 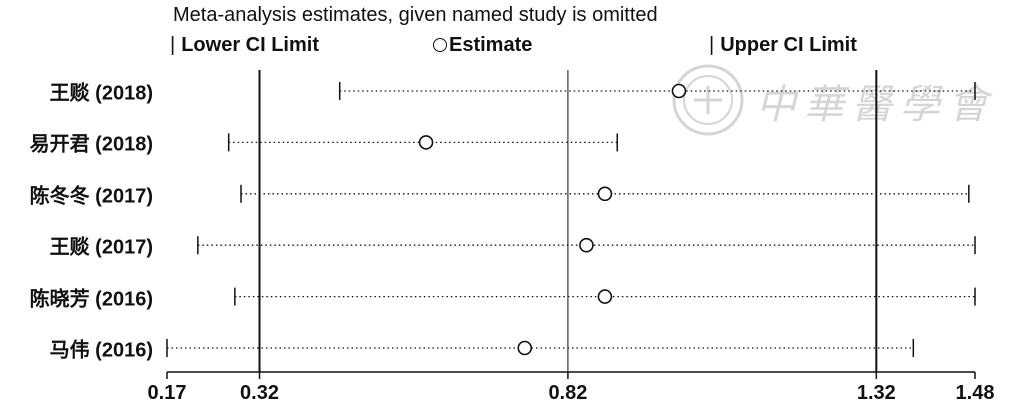 I want to click on study-label: 王赕 (2017), so click(x=101, y=247).